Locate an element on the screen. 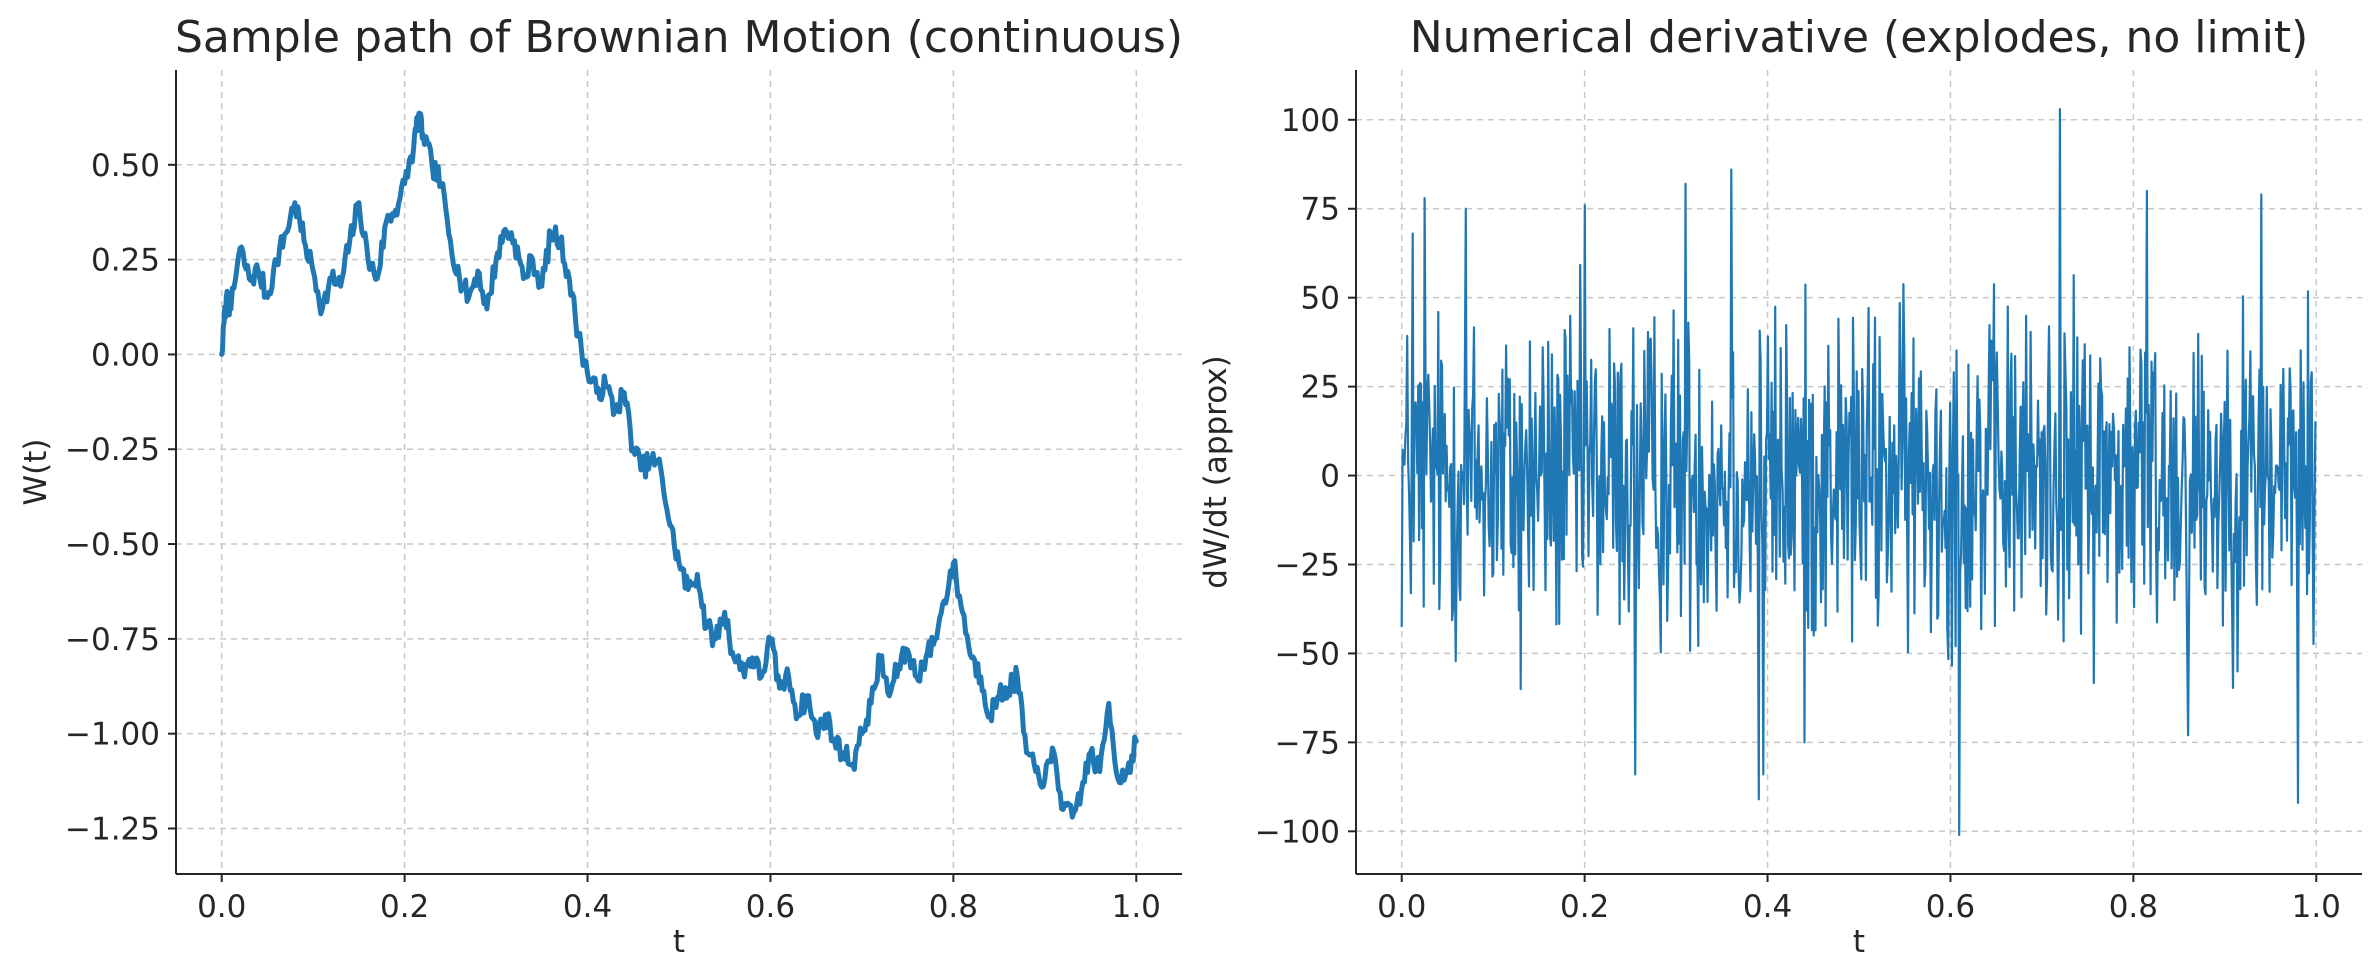 The width and height of the screenshot is (2379, 980). y-tick-label: −100 is located at coordinates (1297, 832).